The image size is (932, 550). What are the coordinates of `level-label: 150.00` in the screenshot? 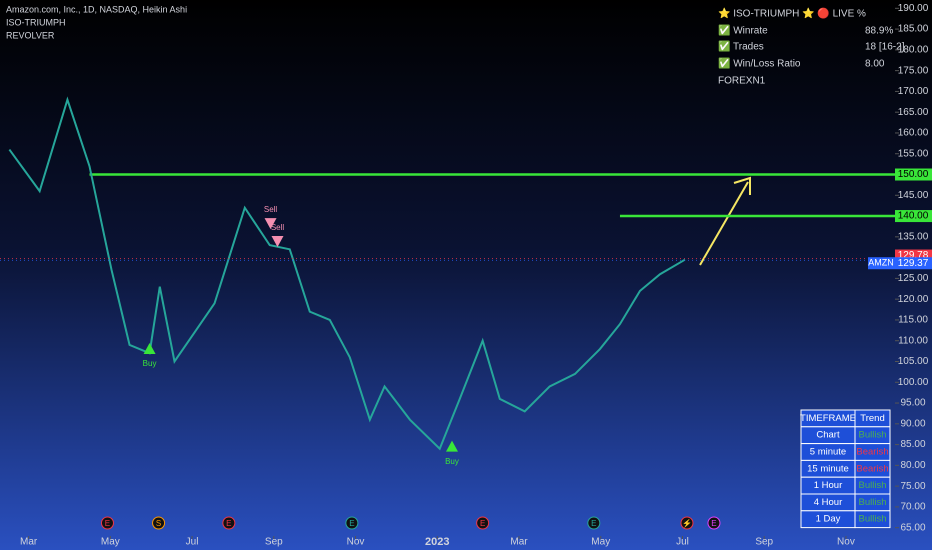 It's located at (913, 174).